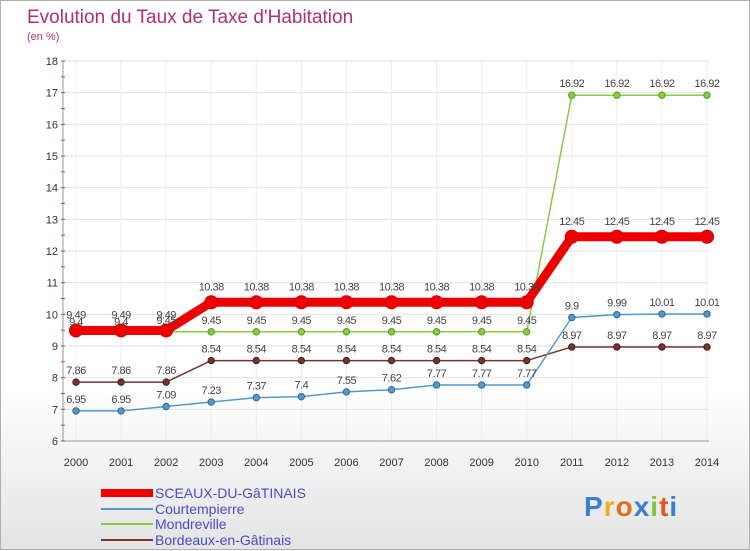  Describe the element at coordinates (127, 540) in the screenshot. I see `legend-swatch-bordeaux` at that location.